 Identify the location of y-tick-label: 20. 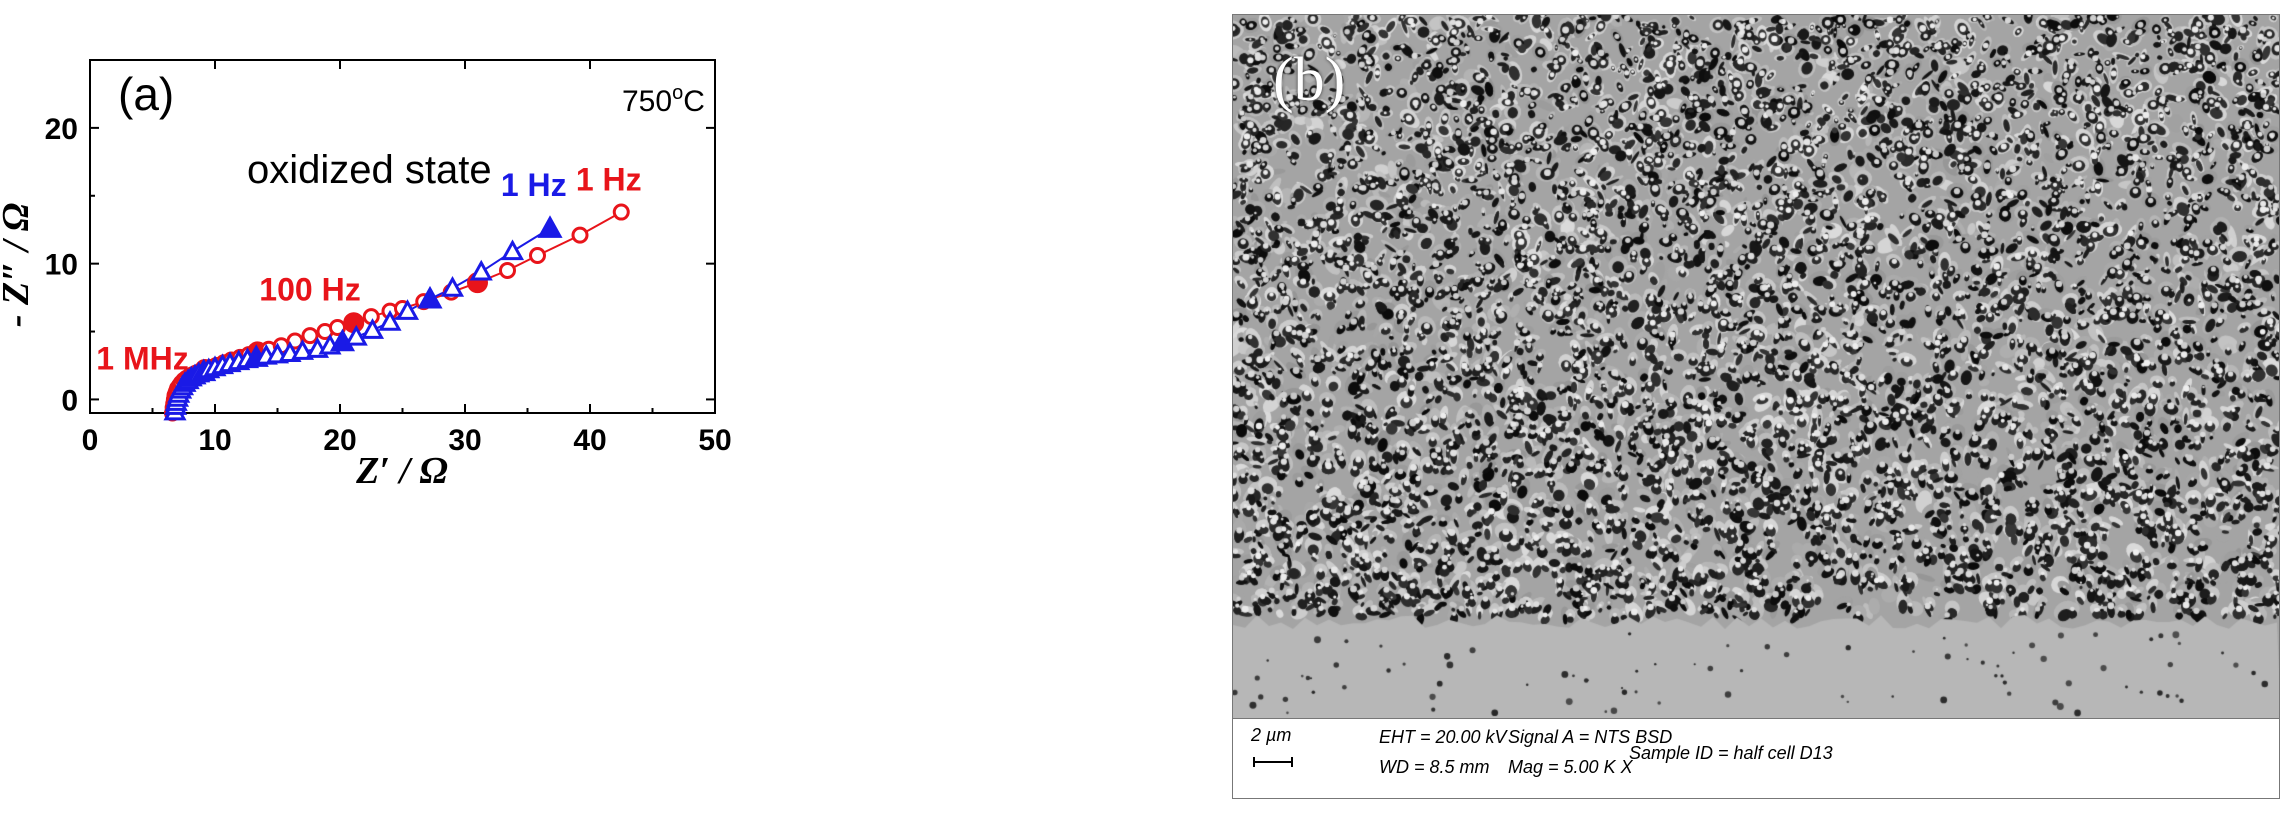
(61, 129).